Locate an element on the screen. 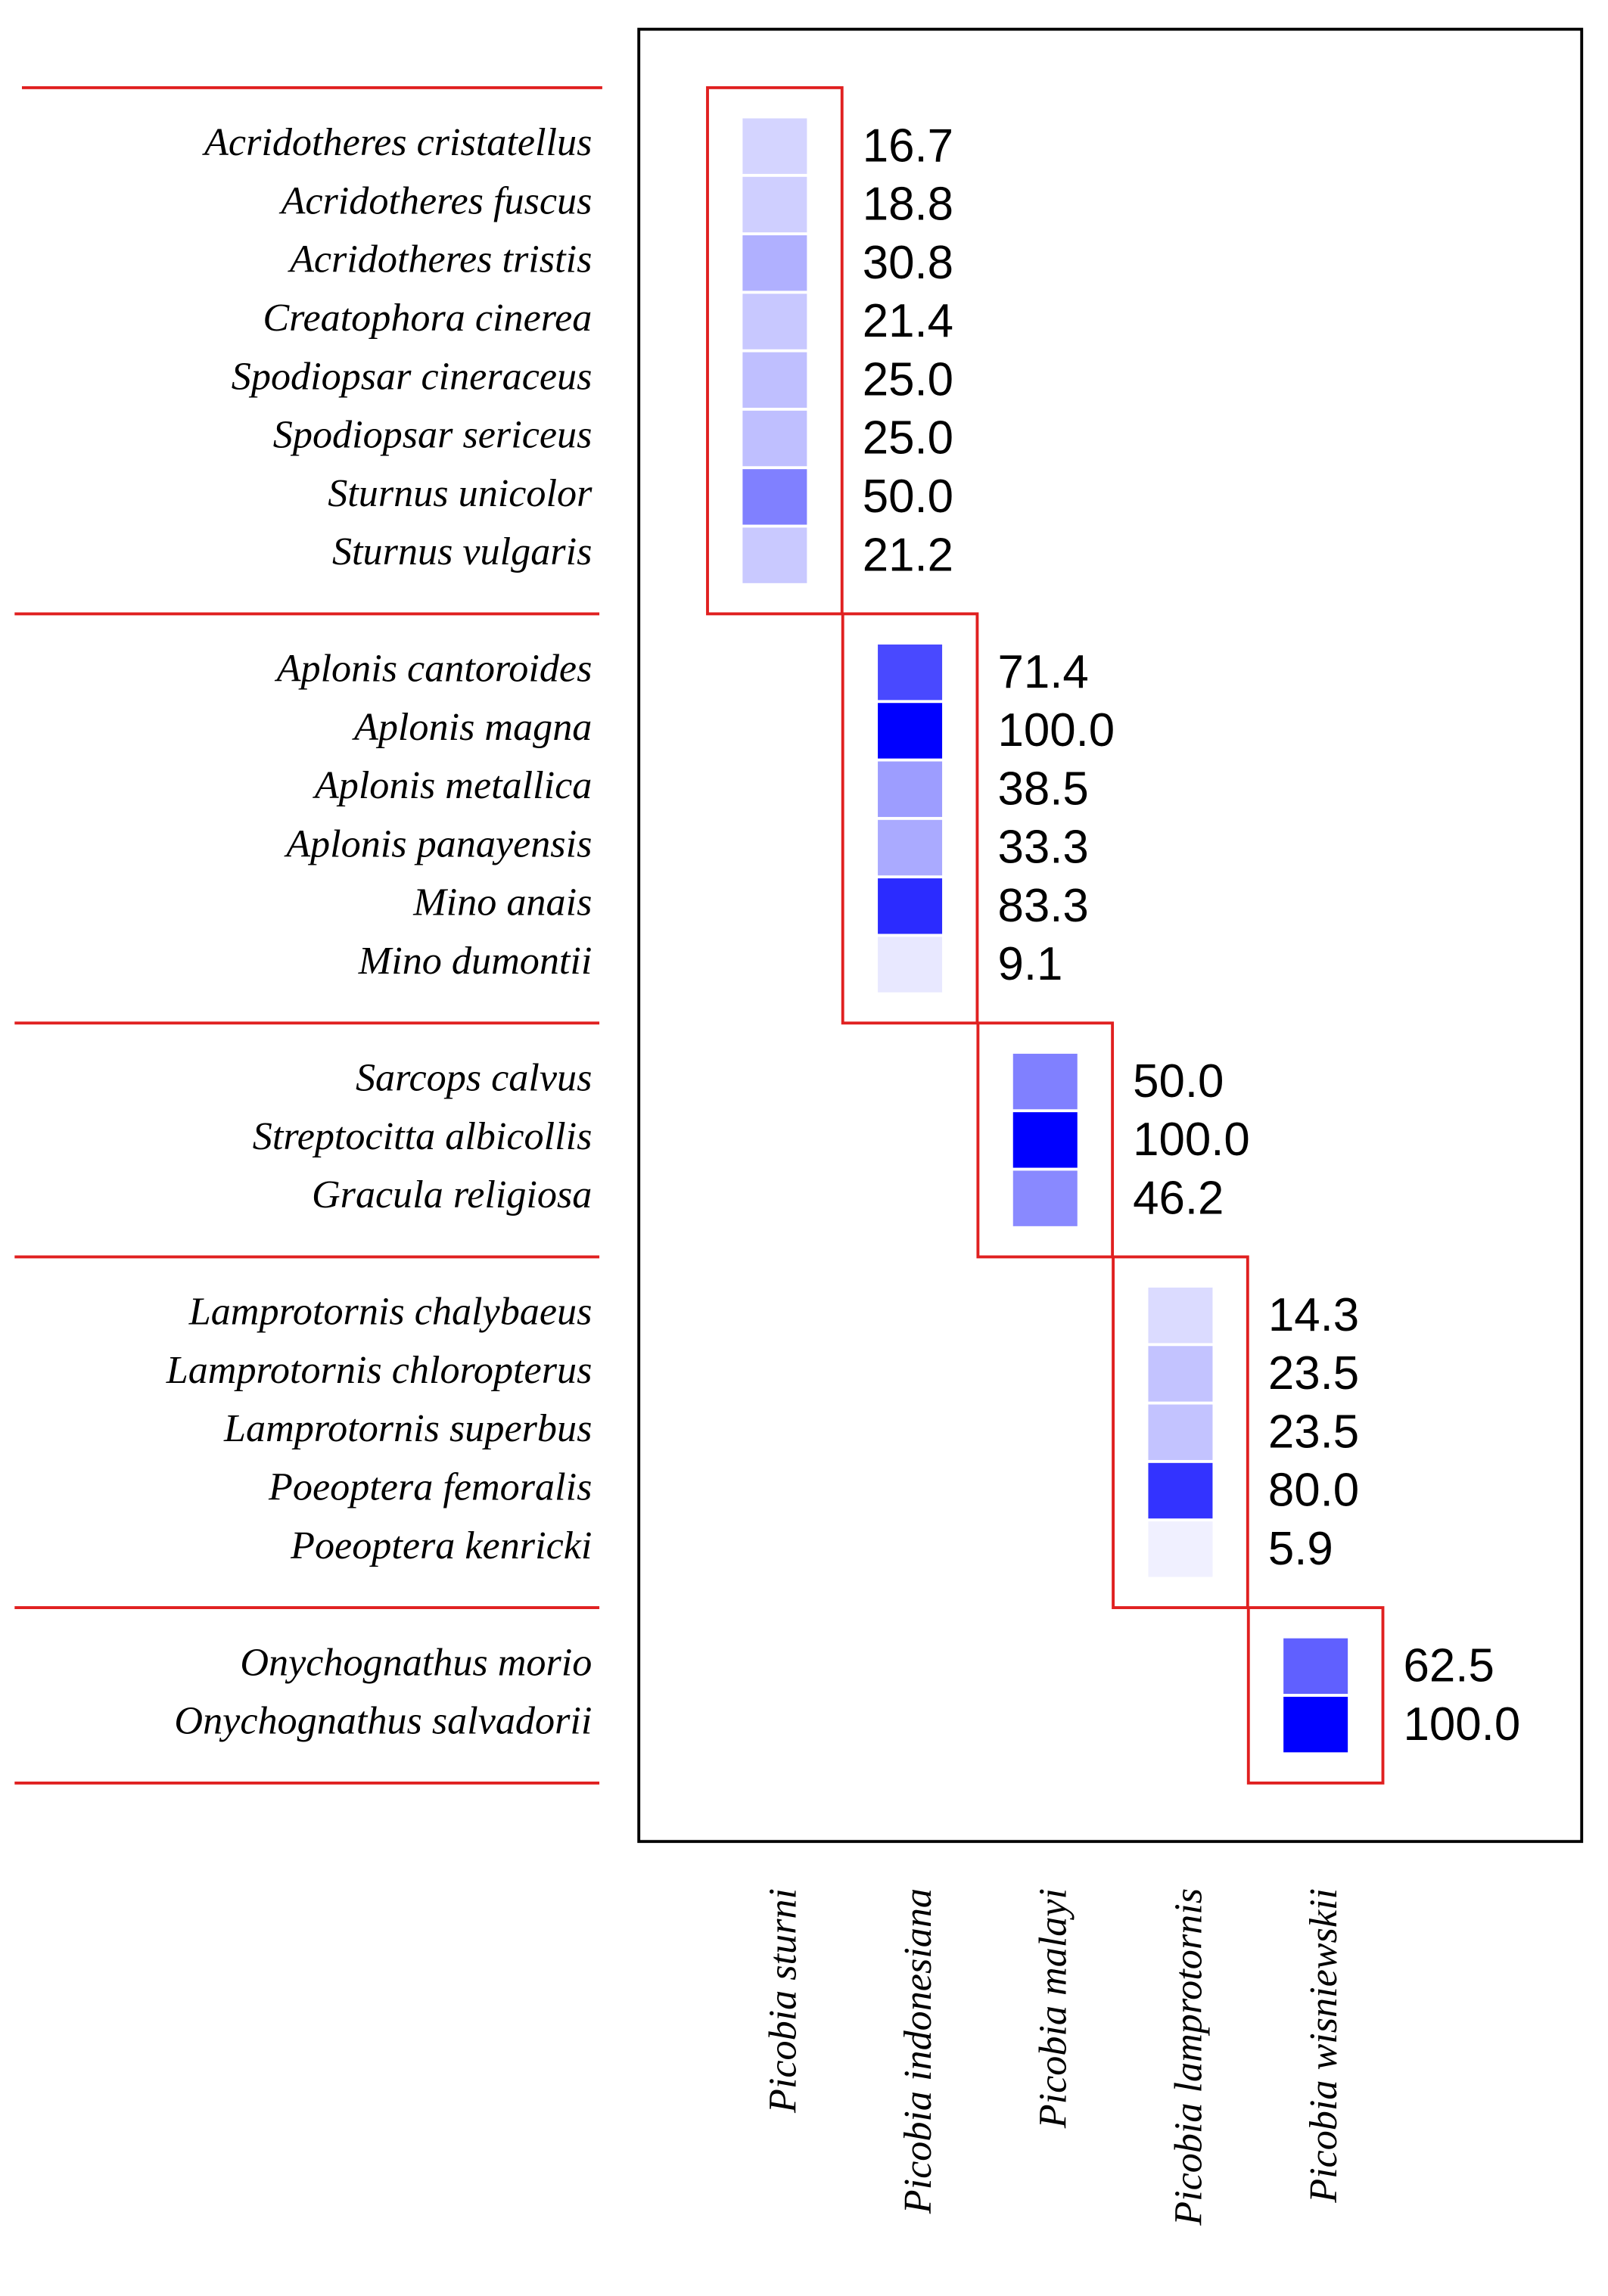  species-label: Sarcops calvus is located at coordinates (474, 1078).